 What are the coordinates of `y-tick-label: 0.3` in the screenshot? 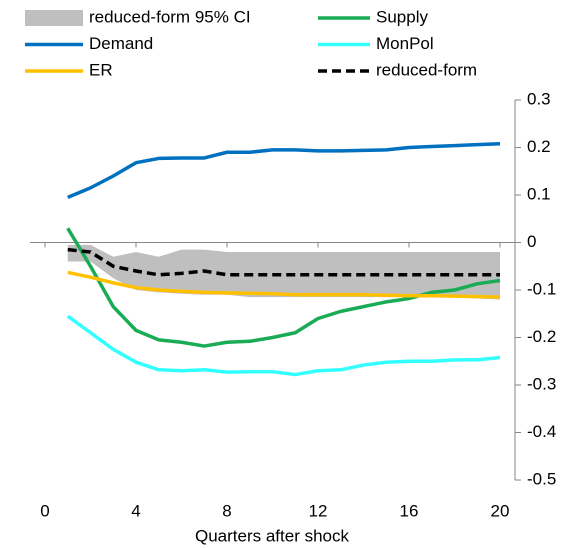 It's located at (539, 98).